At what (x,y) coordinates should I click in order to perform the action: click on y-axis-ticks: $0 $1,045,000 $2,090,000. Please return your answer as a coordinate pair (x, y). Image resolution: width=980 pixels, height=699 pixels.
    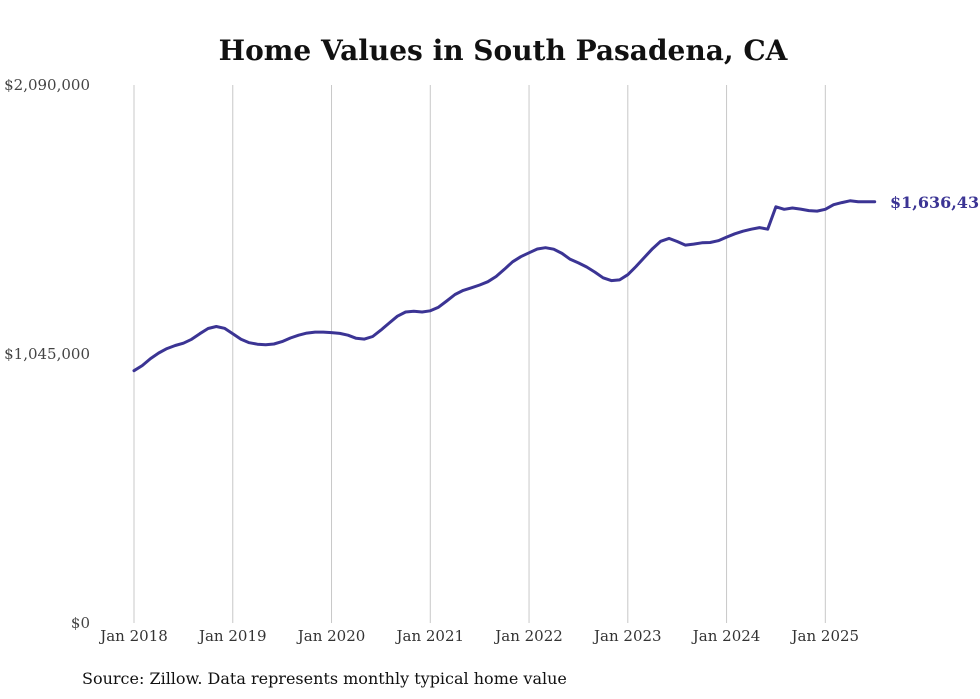
    Looking at the image, I should click on (47, 354).